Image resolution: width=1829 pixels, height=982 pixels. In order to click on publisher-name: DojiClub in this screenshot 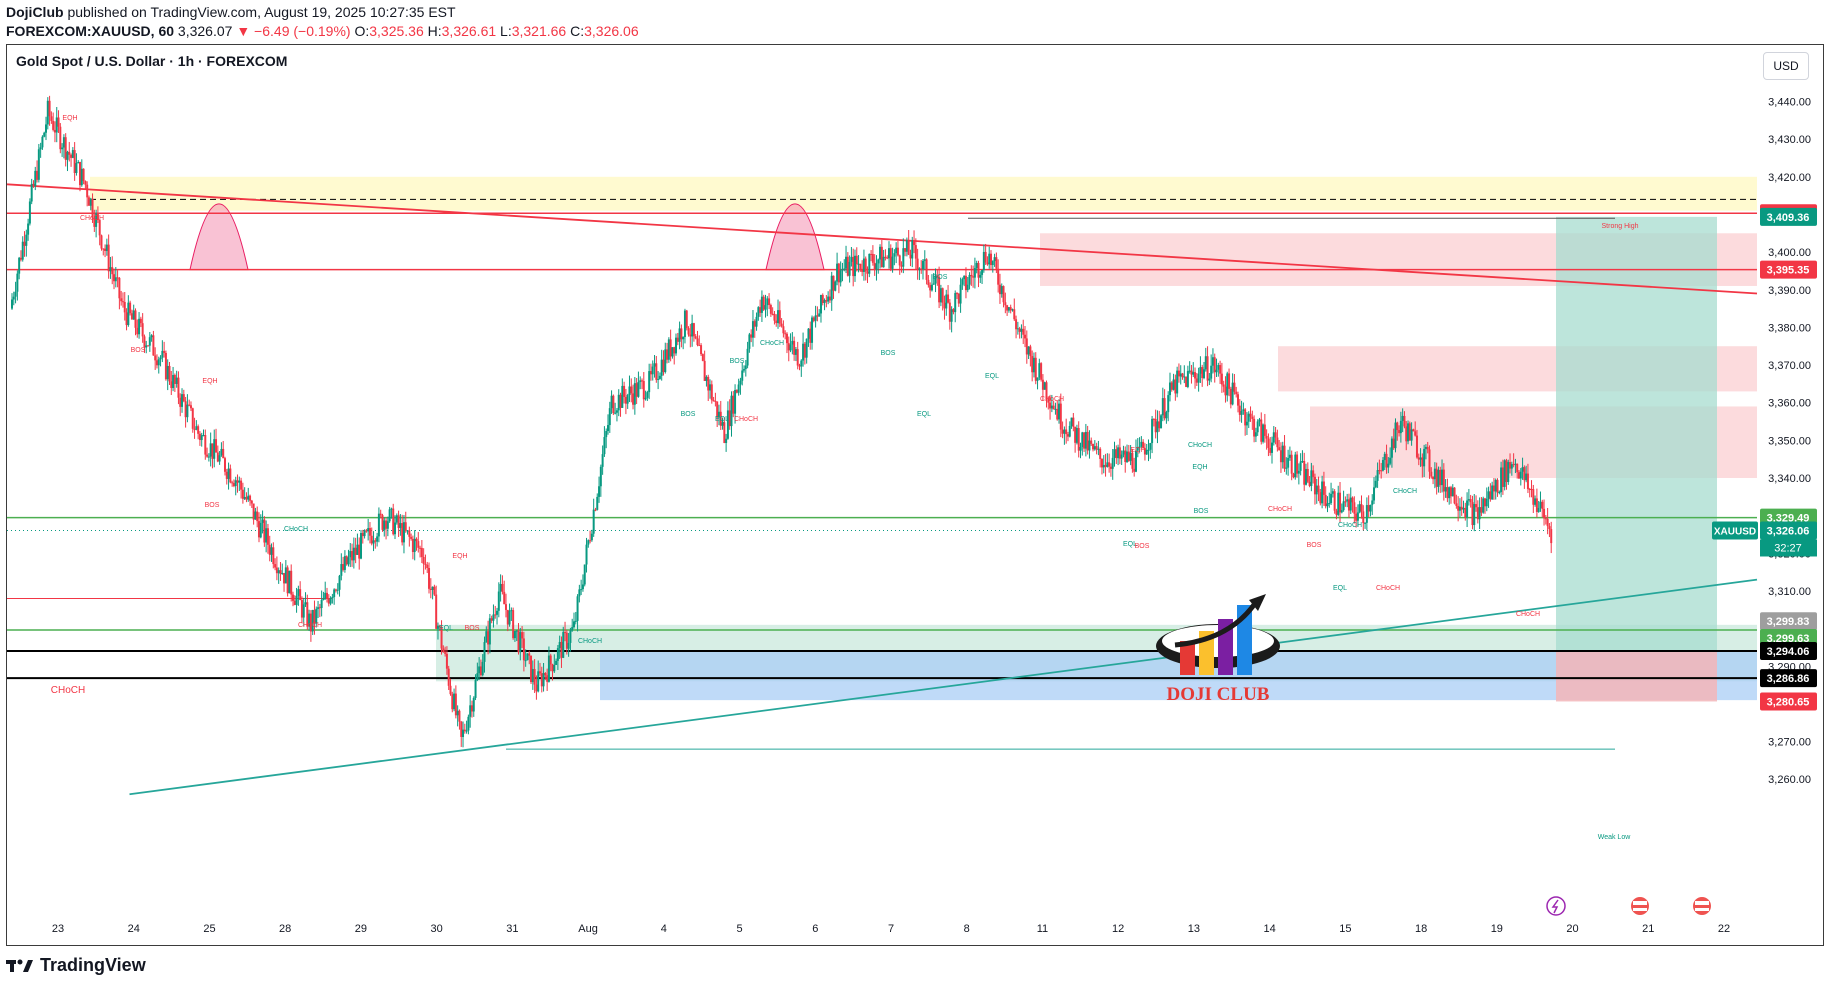, I will do `click(35, 12)`.